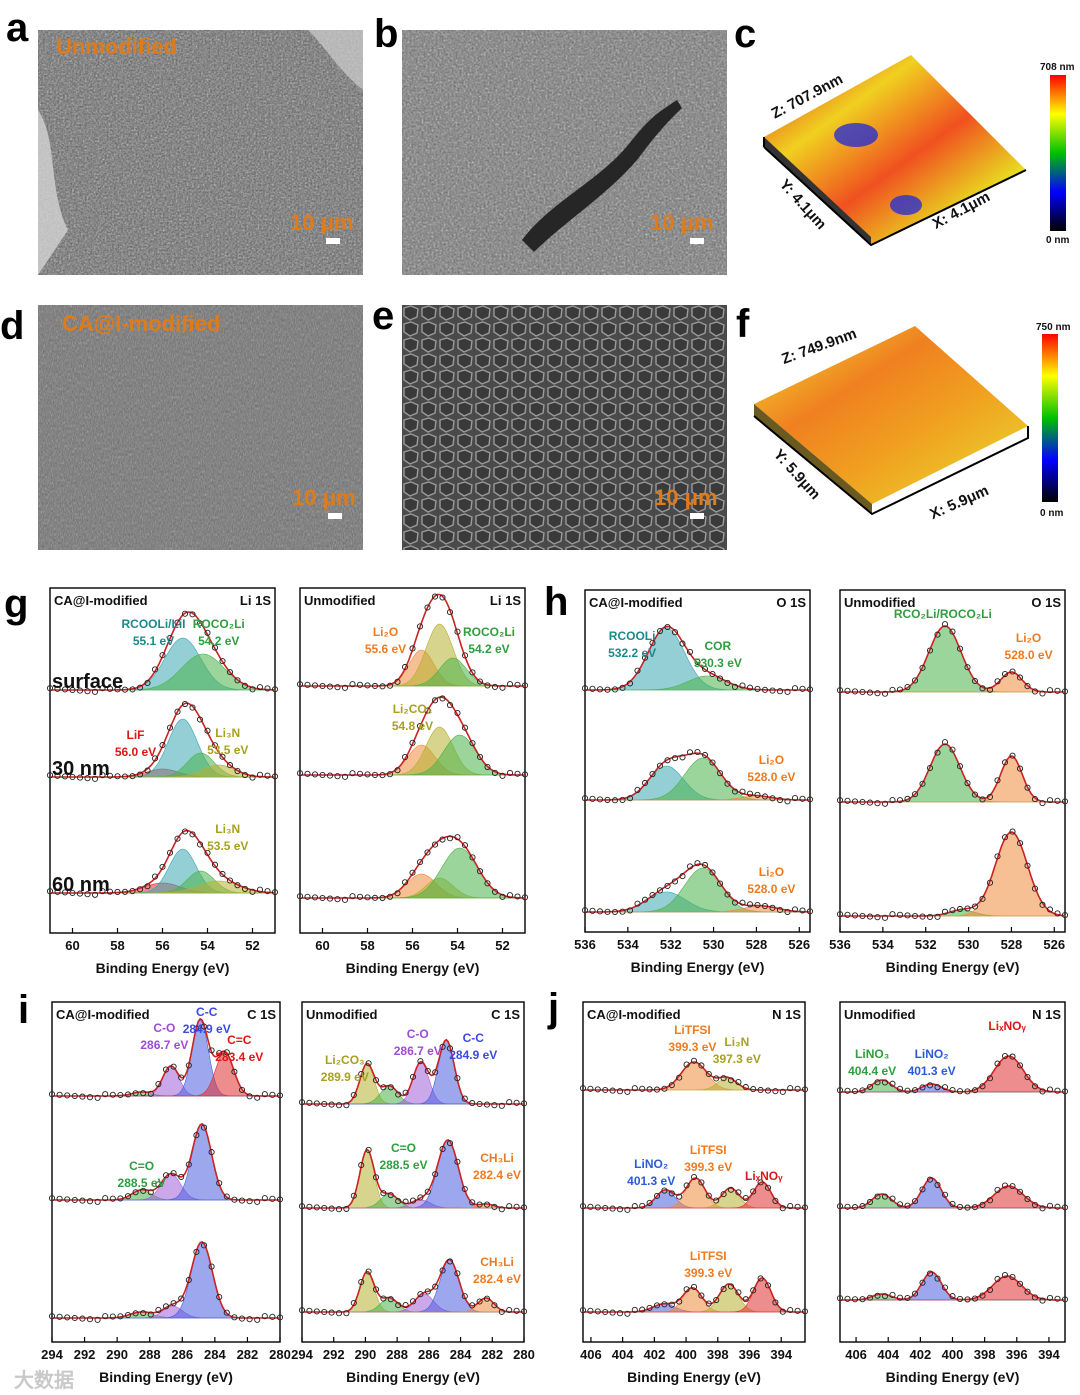 The width and height of the screenshot is (1080, 1395). Describe the element at coordinates (556, 602) in the screenshot. I see `panel-letter-h: h` at that location.